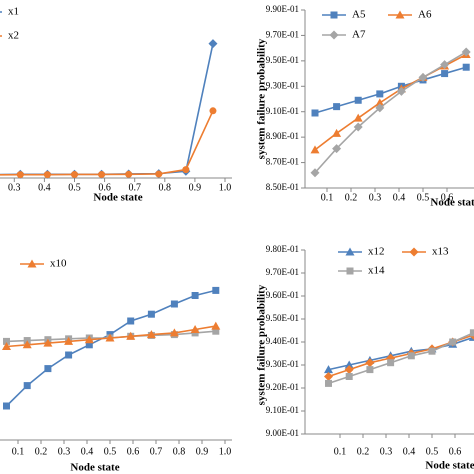 Image resolution: width=474 pixels, height=474 pixels. I want to click on y-tick-label: 9.90E-01, so click(282, 9).